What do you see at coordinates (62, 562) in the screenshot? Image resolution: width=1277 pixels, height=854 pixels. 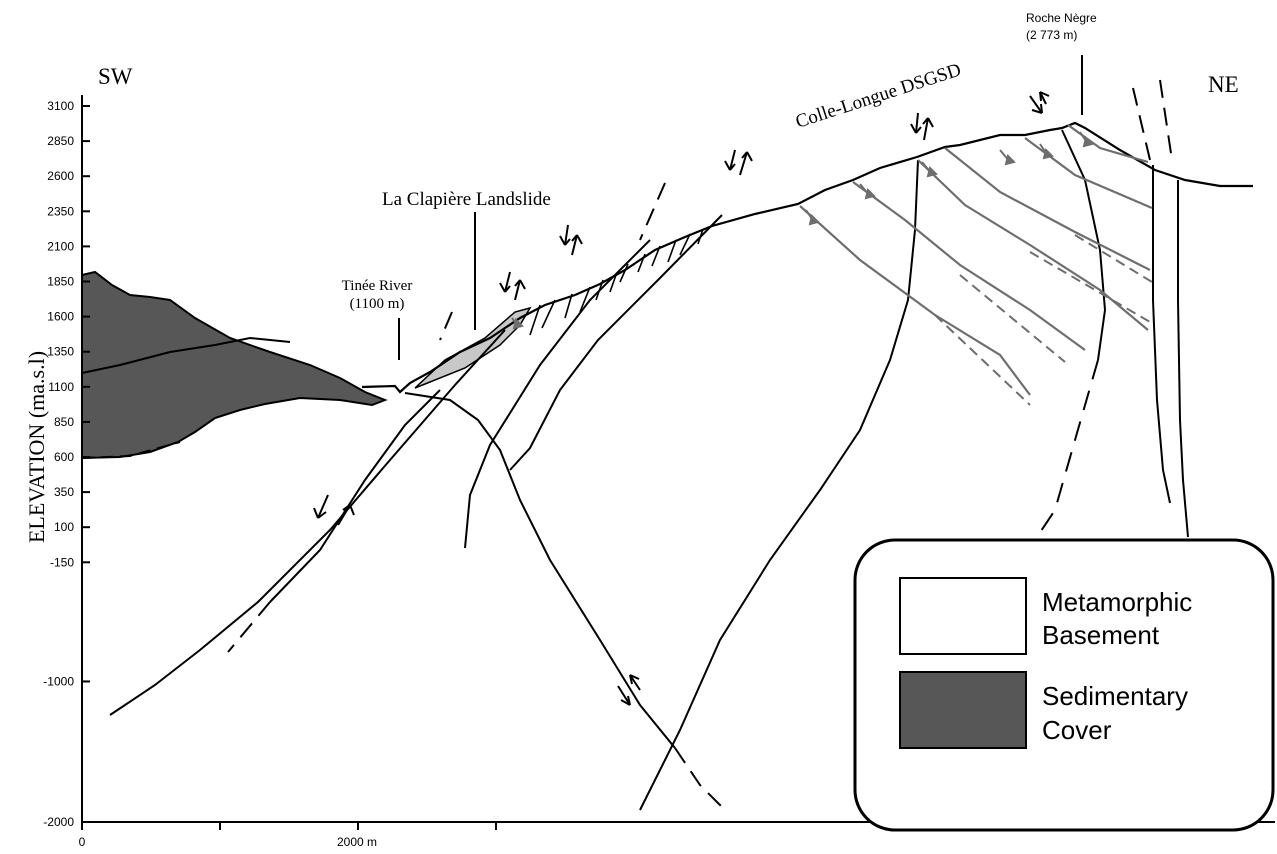 I see `y-tick-label: -150` at bounding box center [62, 562].